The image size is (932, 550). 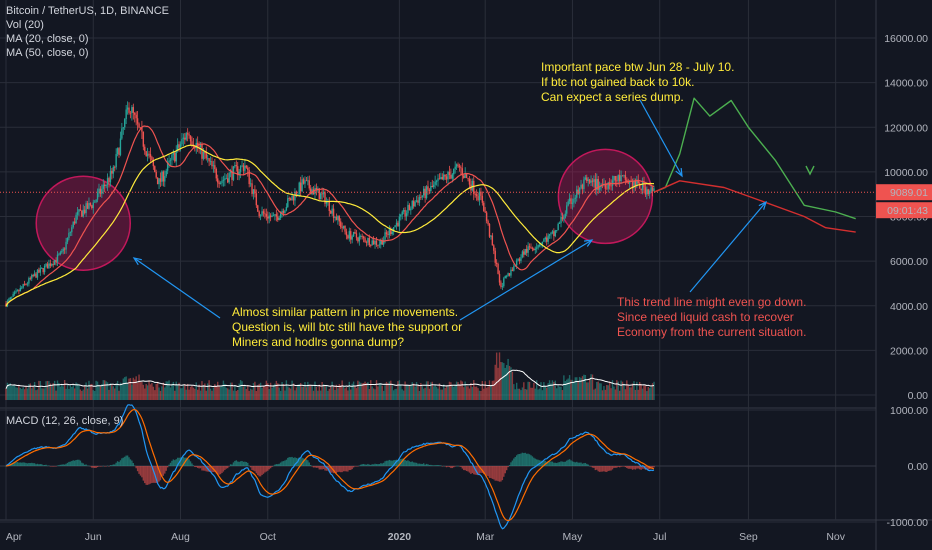 I want to click on ma50-legend: MA (50, close, 0), so click(x=47, y=53).